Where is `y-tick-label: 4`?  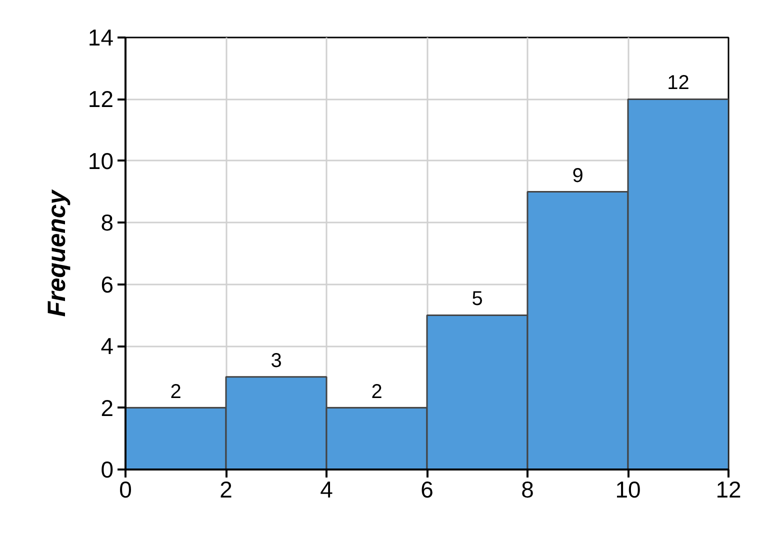
y-tick-label: 4 is located at coordinates (107, 346).